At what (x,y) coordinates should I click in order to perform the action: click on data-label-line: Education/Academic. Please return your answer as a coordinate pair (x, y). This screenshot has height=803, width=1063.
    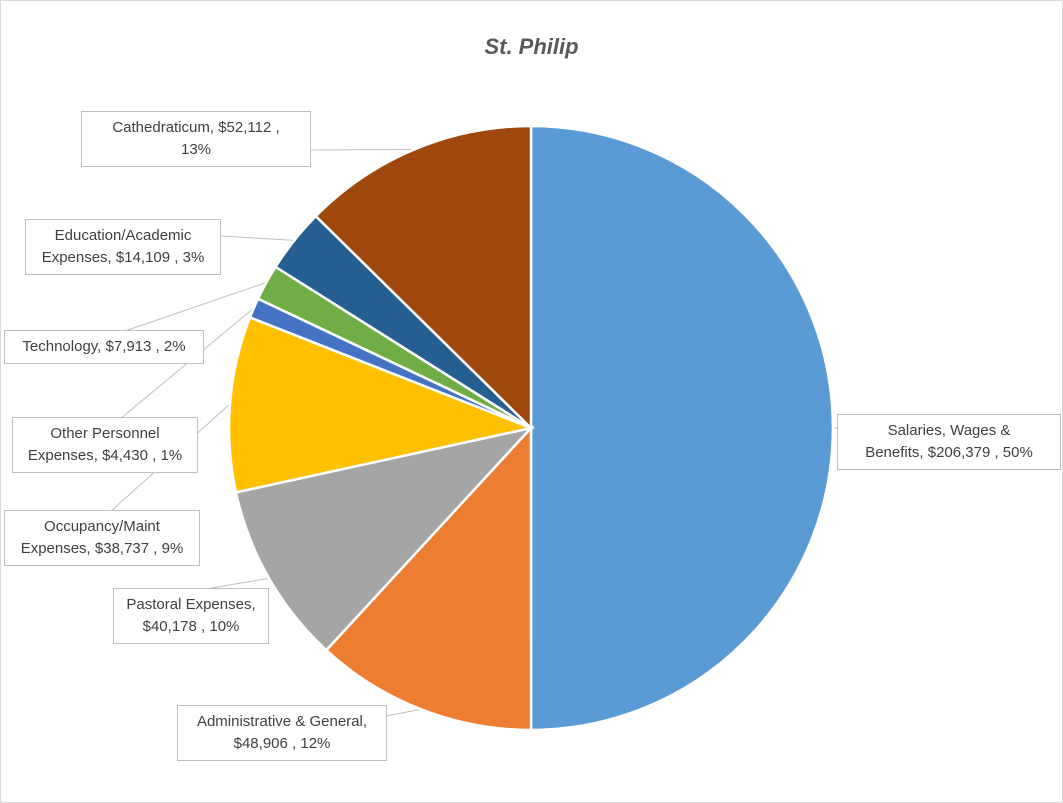
    Looking at the image, I should click on (123, 235).